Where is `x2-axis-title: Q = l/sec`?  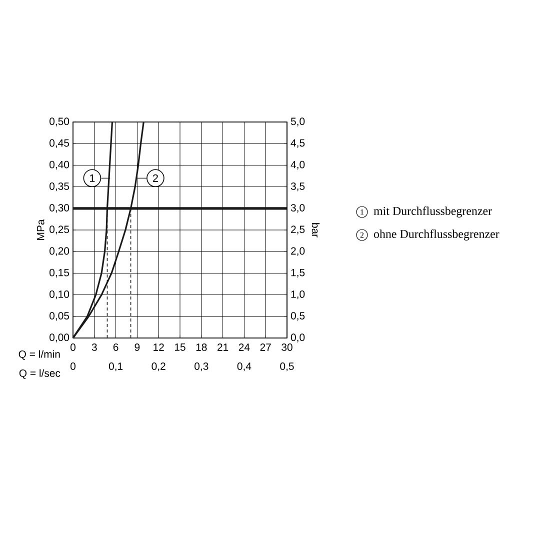 x2-axis-title: Q = l/sec is located at coordinates (39, 374).